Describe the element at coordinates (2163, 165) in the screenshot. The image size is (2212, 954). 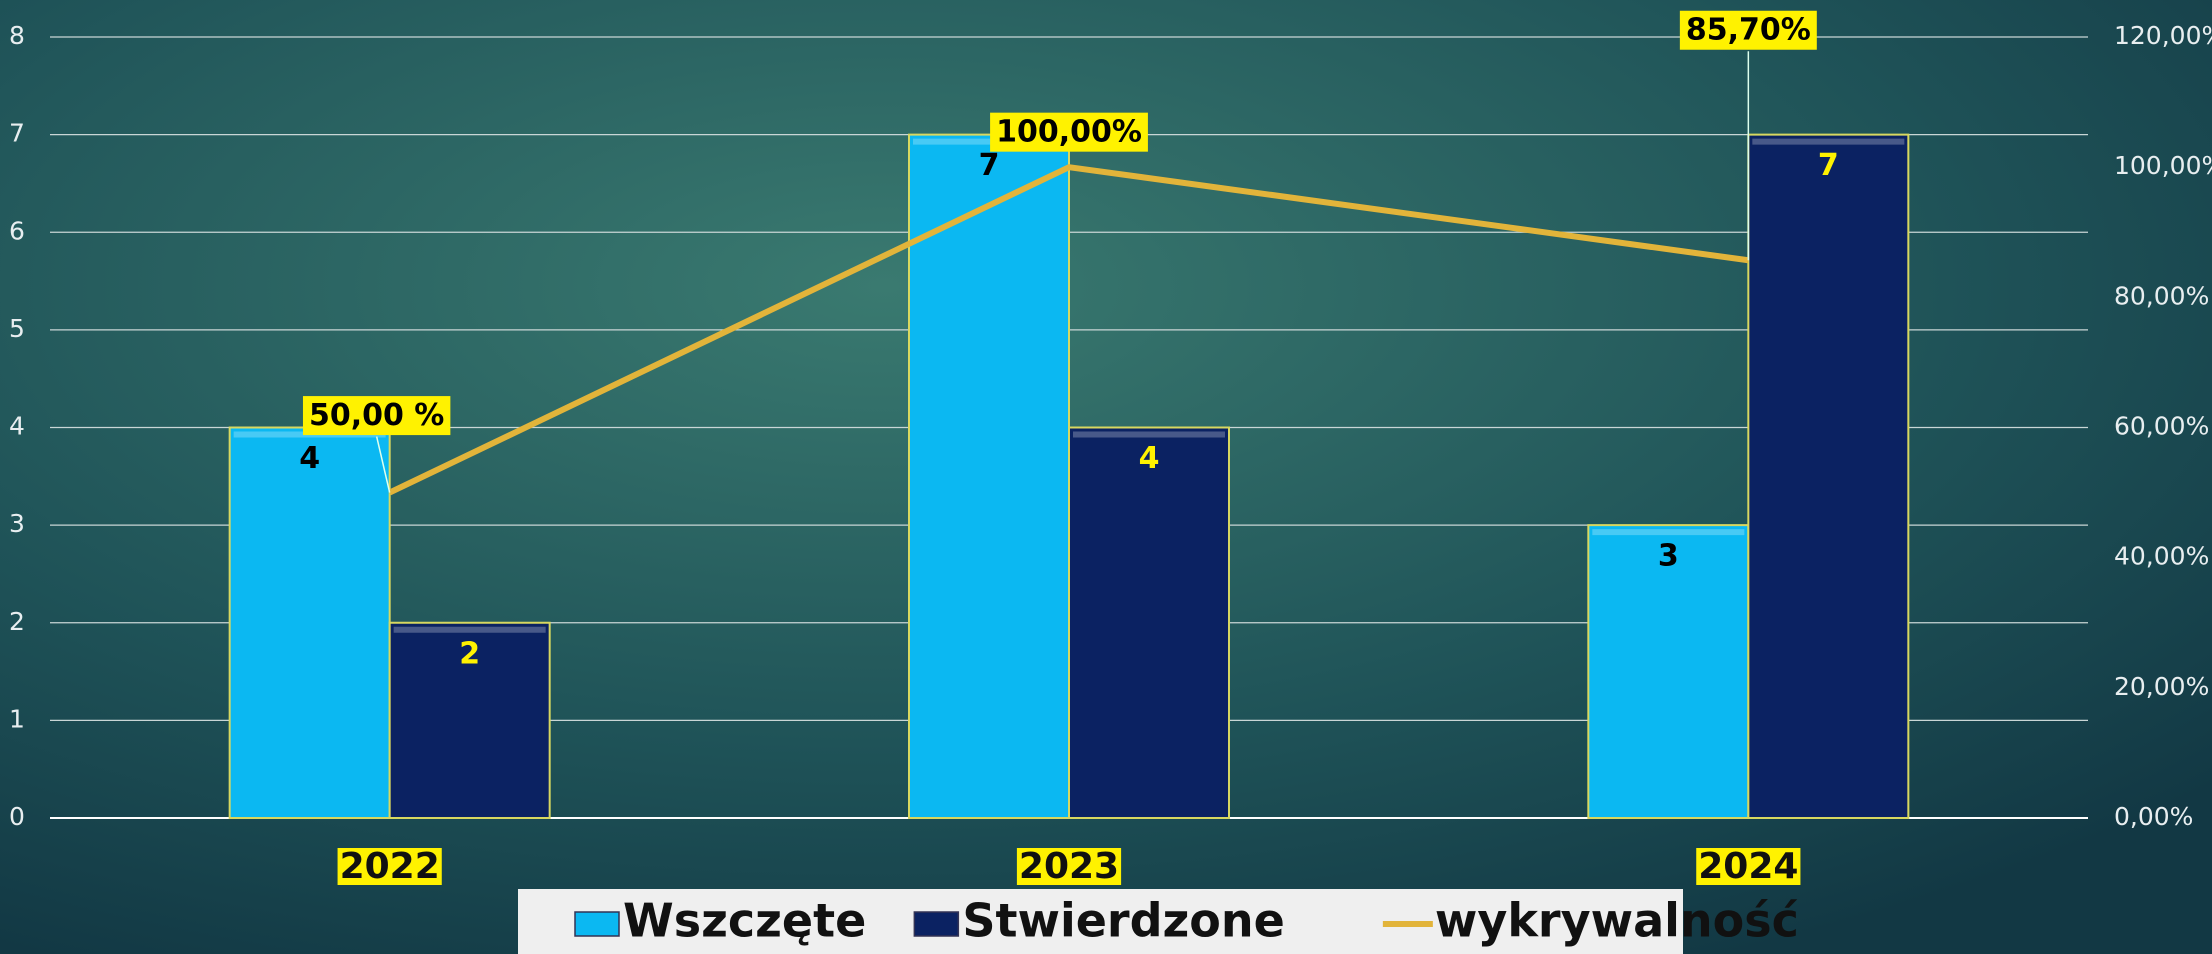
I see `y2-tick-label: 100,00%` at that location.